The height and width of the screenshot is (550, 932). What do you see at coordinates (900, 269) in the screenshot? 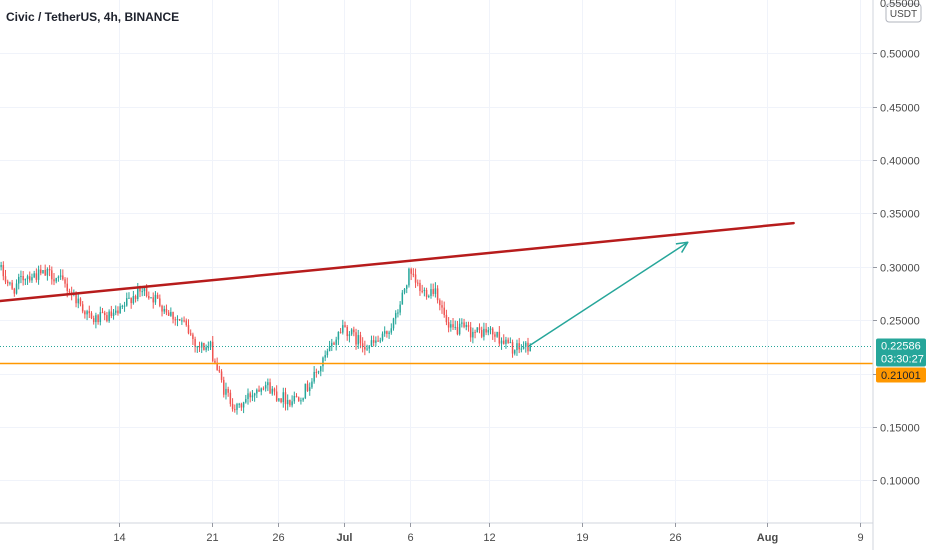
I see `price-tick-label: 0.30000` at bounding box center [900, 269].